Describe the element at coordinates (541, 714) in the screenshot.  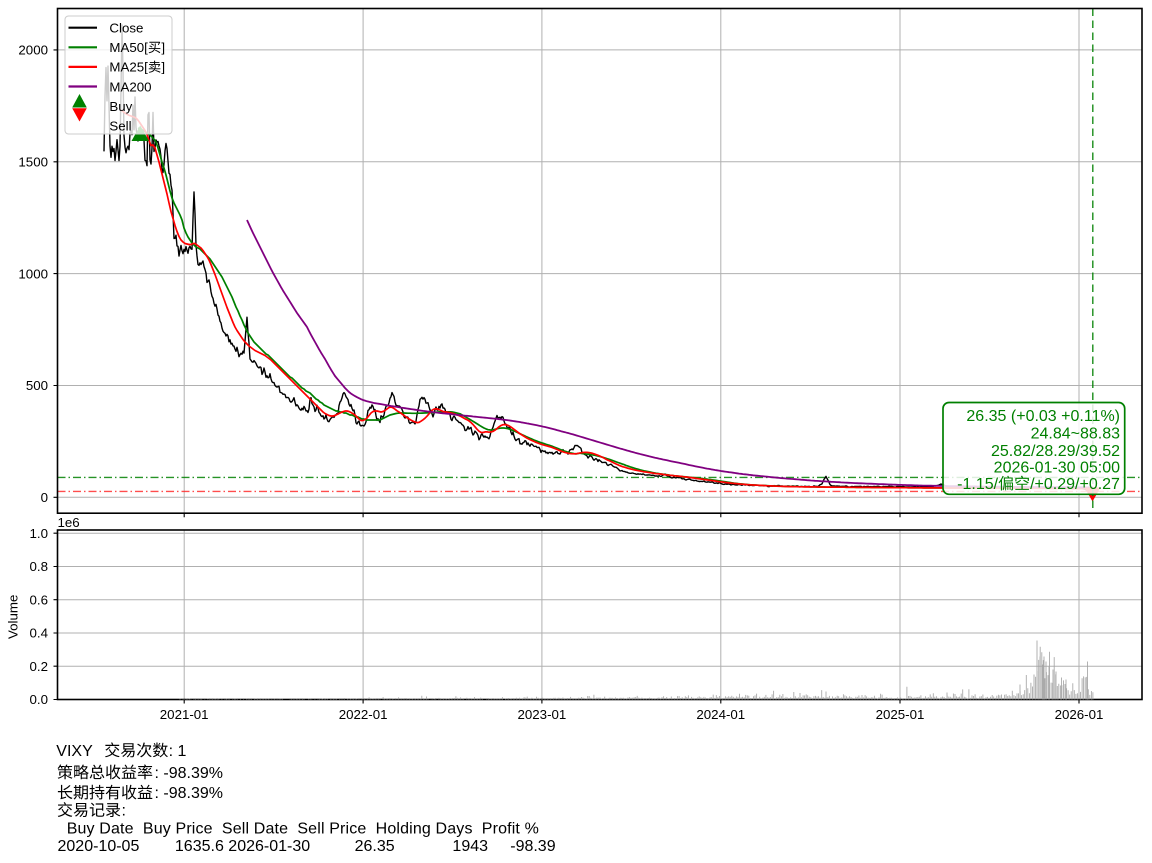
I see `svg-text: 2023-01` at that location.